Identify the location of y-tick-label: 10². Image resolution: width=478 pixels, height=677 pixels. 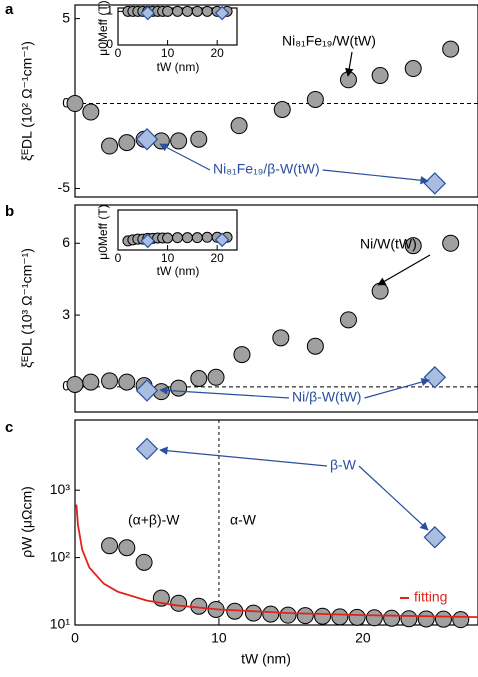
(60, 556).